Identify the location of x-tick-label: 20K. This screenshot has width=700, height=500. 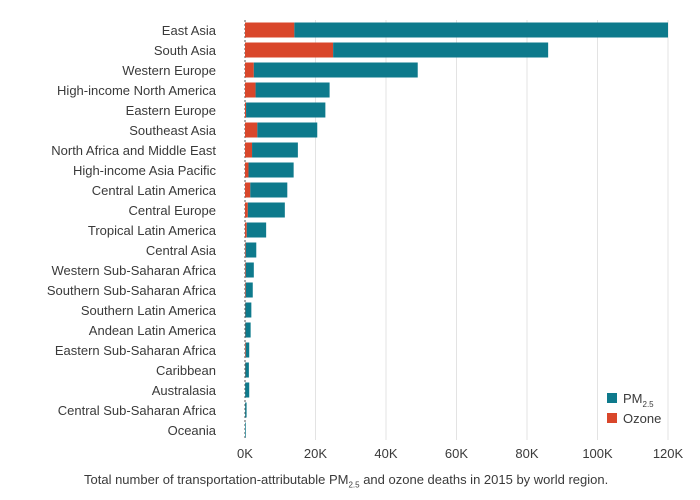
(315, 453).